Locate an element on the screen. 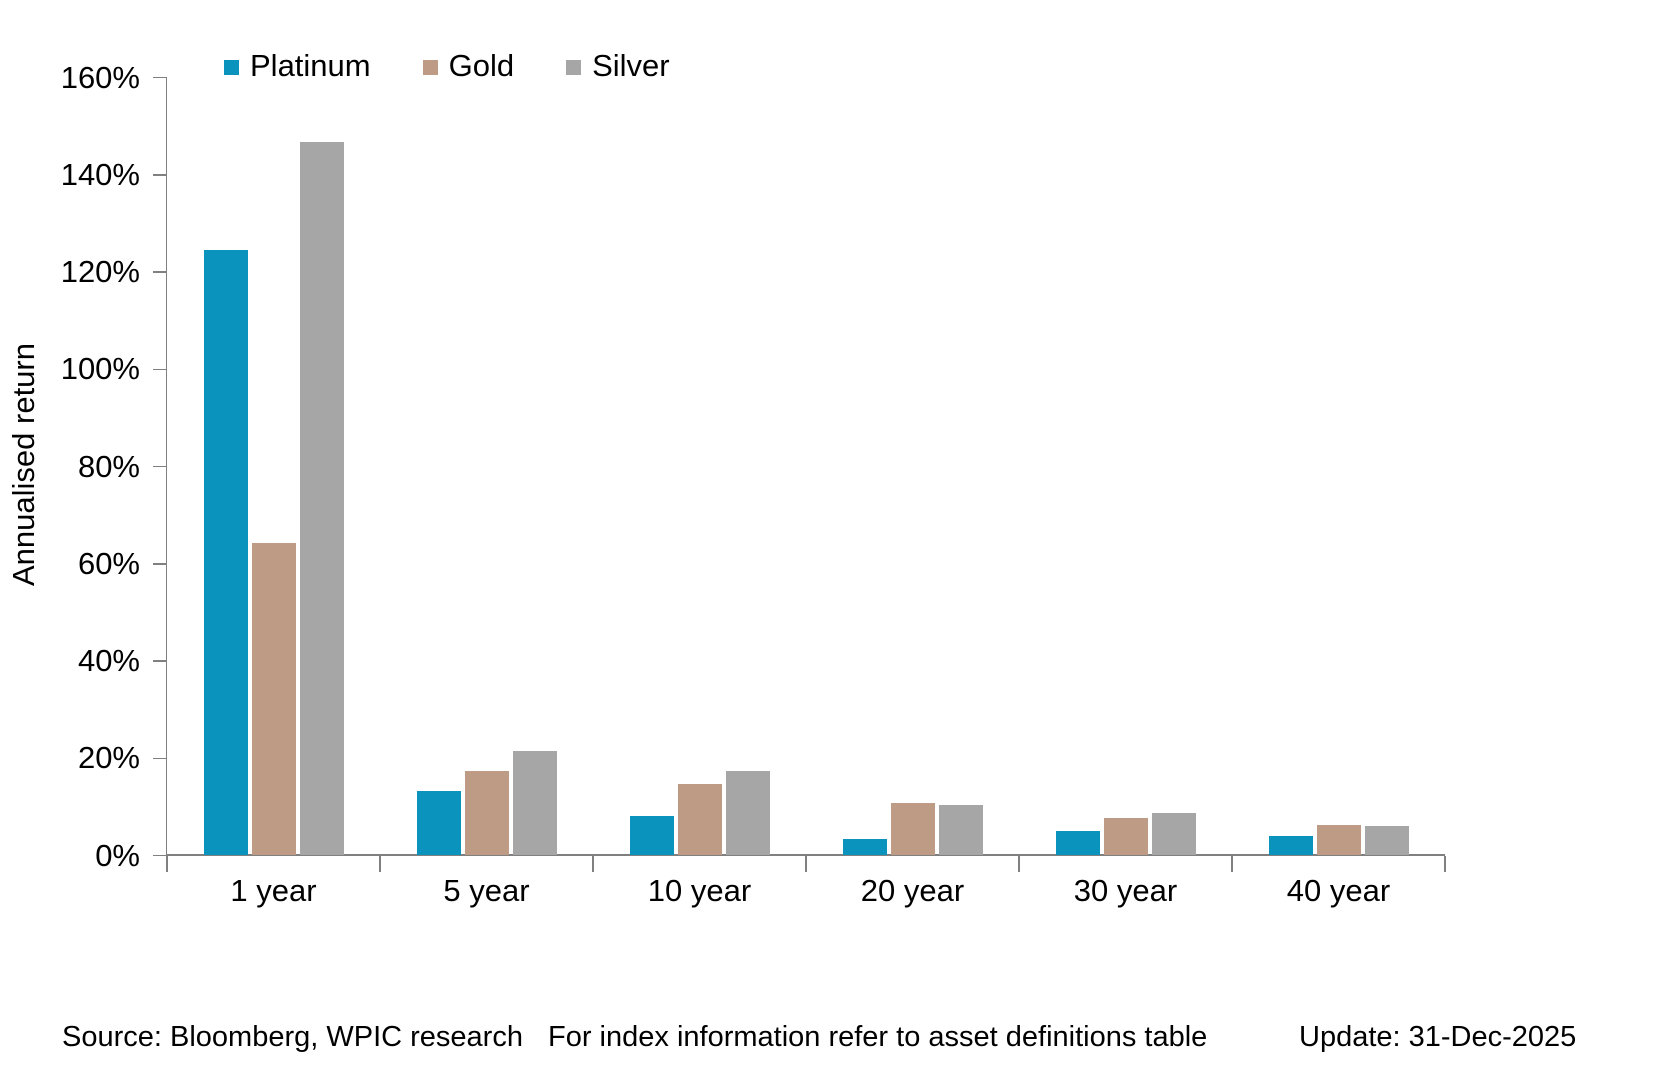 The width and height of the screenshot is (1654, 1080). bar-gold-20-year is located at coordinates (912, 829).